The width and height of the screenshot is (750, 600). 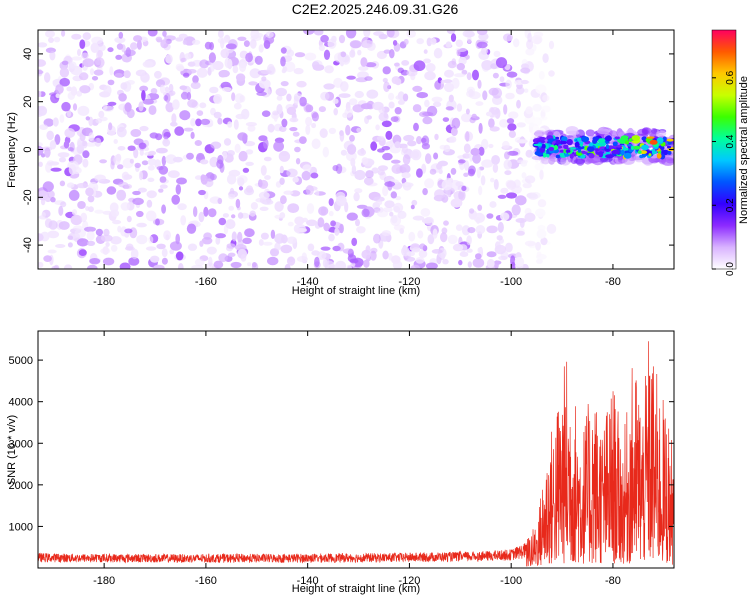 What do you see at coordinates (308, 581) in the screenshot?
I see `x-tick-label: -140` at bounding box center [308, 581].